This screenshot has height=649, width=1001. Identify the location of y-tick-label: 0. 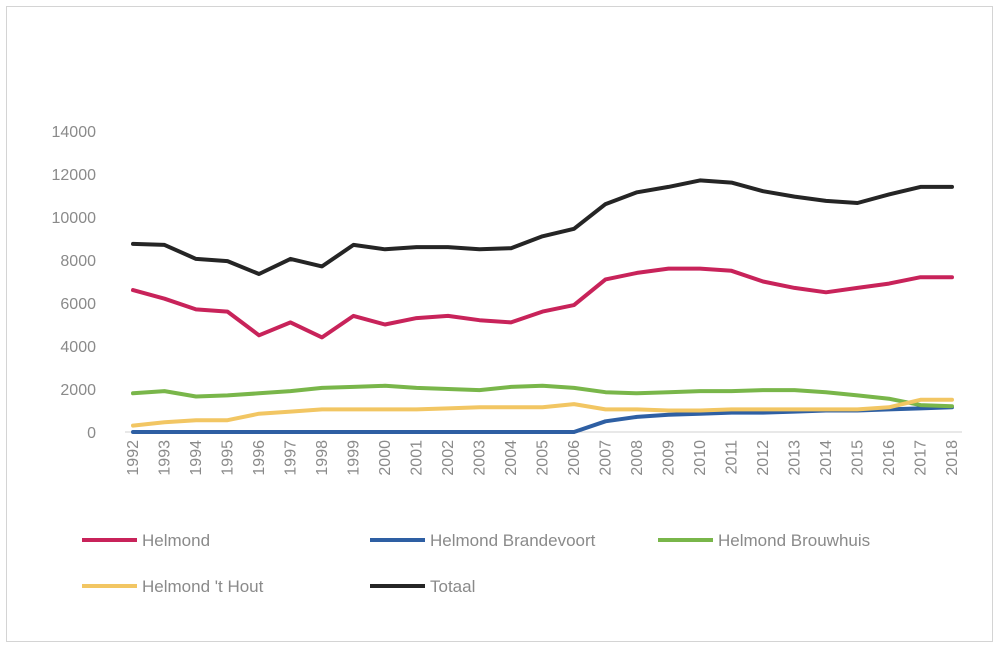
(91, 433).